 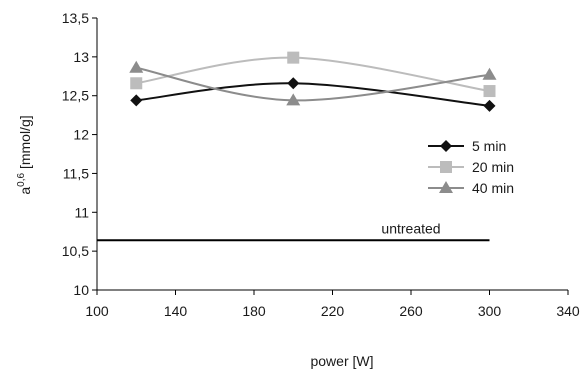 I want to click on legend-marker-5-min, so click(x=446, y=146).